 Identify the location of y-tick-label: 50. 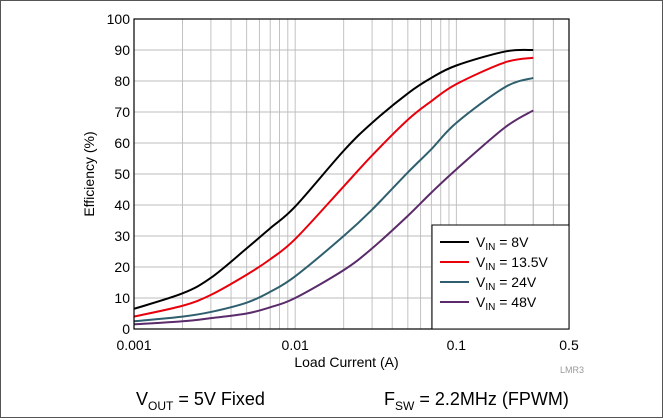
(122, 174).